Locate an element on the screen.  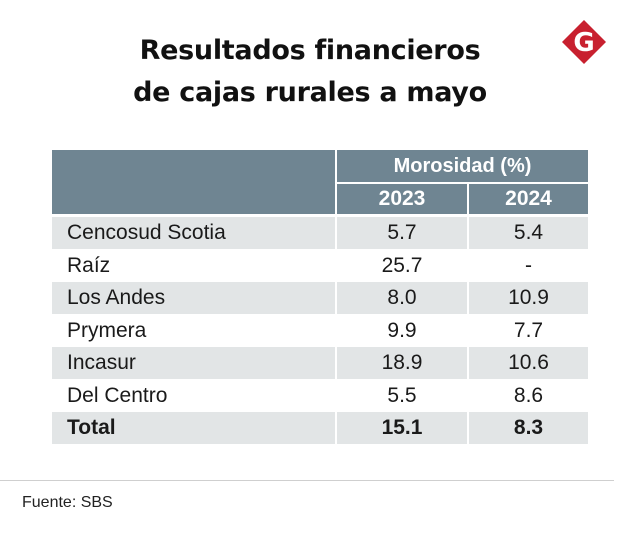
value-2024: 7.7 is located at coordinates (528, 330).